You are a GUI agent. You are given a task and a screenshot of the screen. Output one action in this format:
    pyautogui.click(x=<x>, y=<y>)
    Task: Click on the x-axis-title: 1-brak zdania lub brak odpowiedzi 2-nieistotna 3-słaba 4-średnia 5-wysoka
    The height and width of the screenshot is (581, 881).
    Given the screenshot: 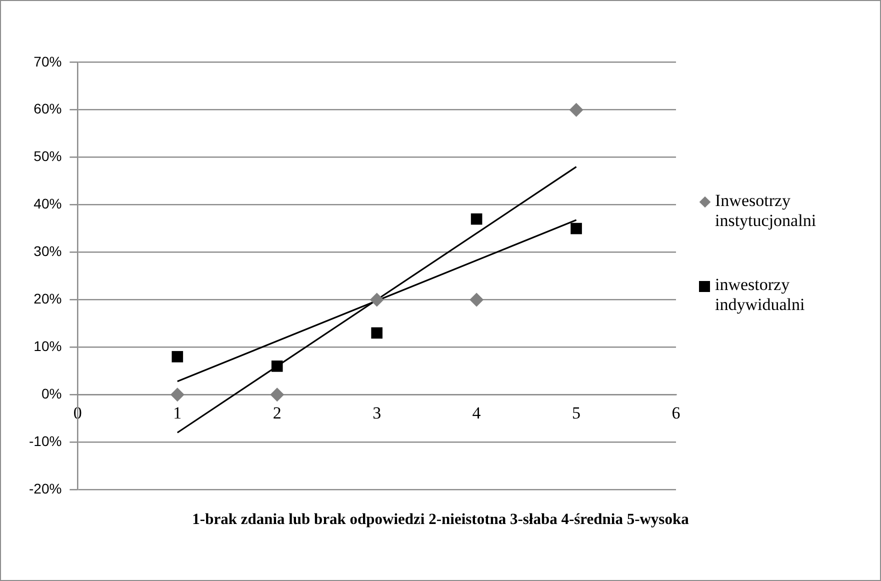 What is the action you would take?
    pyautogui.click(x=440, y=520)
    